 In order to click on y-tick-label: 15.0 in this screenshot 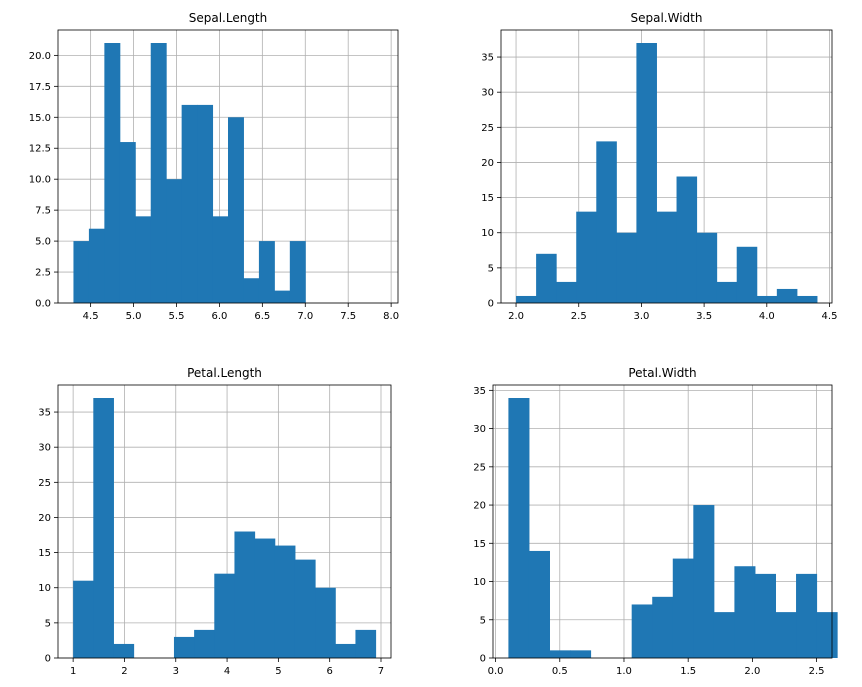, I will do `click(40, 118)`.